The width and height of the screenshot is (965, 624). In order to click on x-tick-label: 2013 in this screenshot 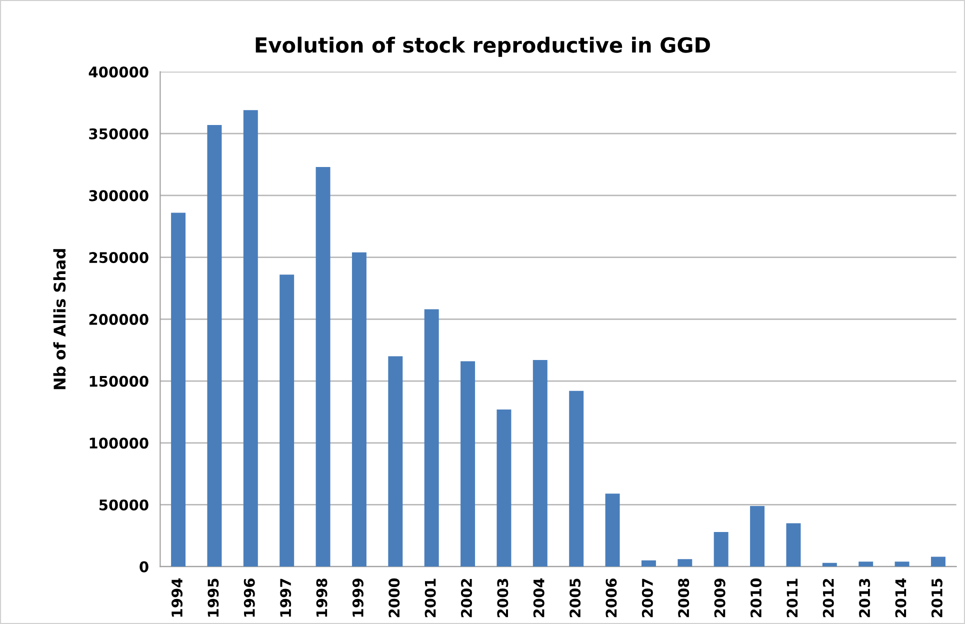, I will do `click(864, 598)`.